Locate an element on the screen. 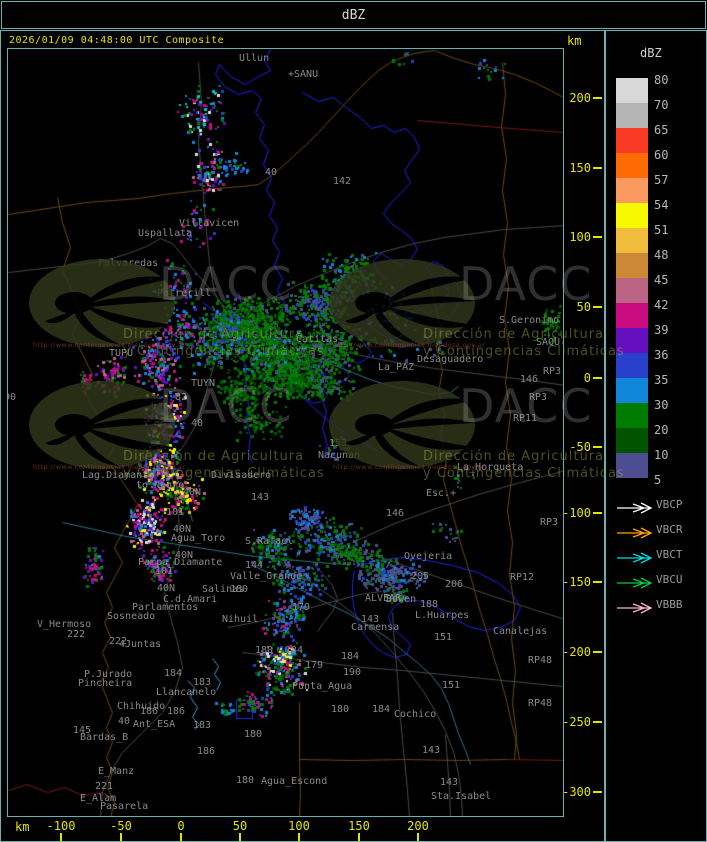 Image resolution: width=707 pixels, height=842 pixels. map-label: La_PAZ is located at coordinates (396, 367).